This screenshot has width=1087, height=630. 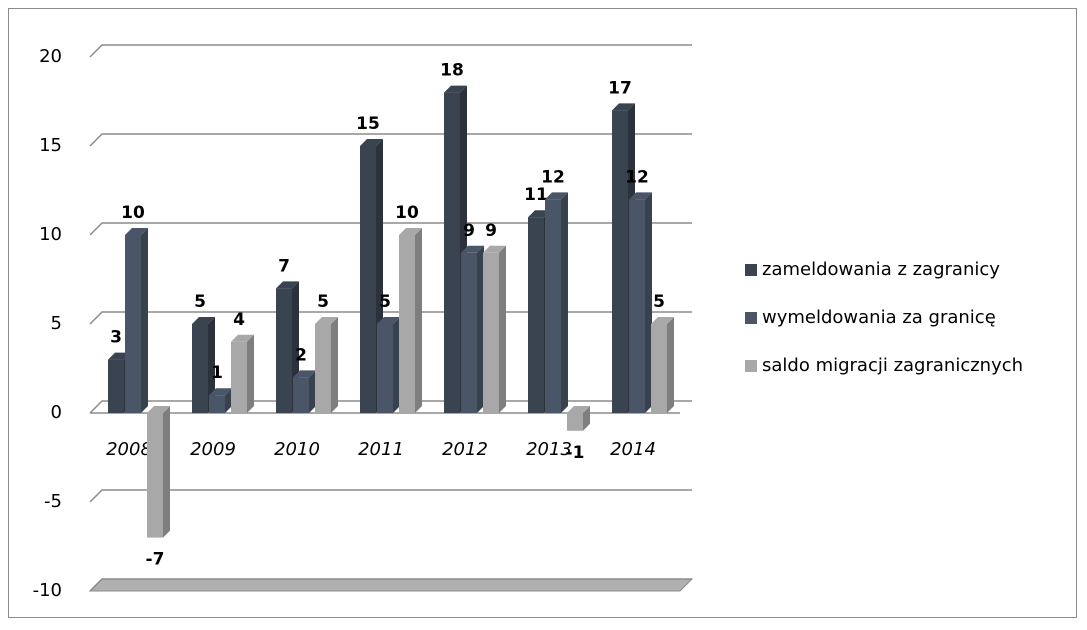 What do you see at coordinates (368, 124) in the screenshot?
I see `data-label: 15` at bounding box center [368, 124].